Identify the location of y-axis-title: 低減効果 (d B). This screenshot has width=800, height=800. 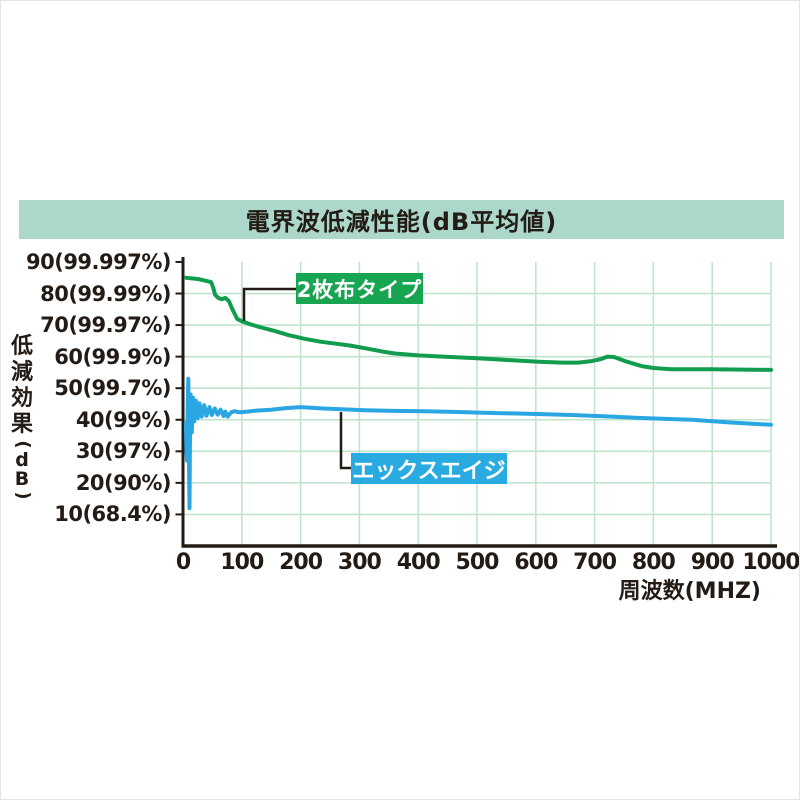
(22, 418).